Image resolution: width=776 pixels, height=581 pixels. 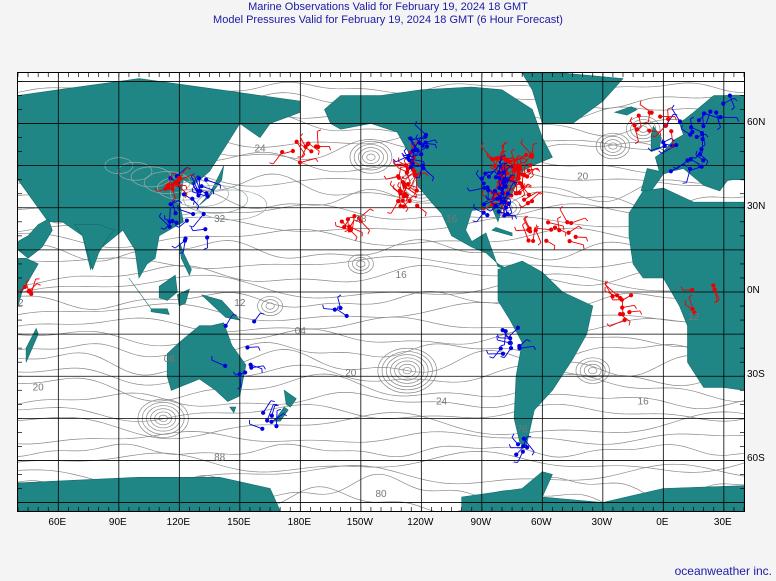 What do you see at coordinates (39, 387) in the screenshot?
I see `isobar-value-label: 20` at bounding box center [39, 387].